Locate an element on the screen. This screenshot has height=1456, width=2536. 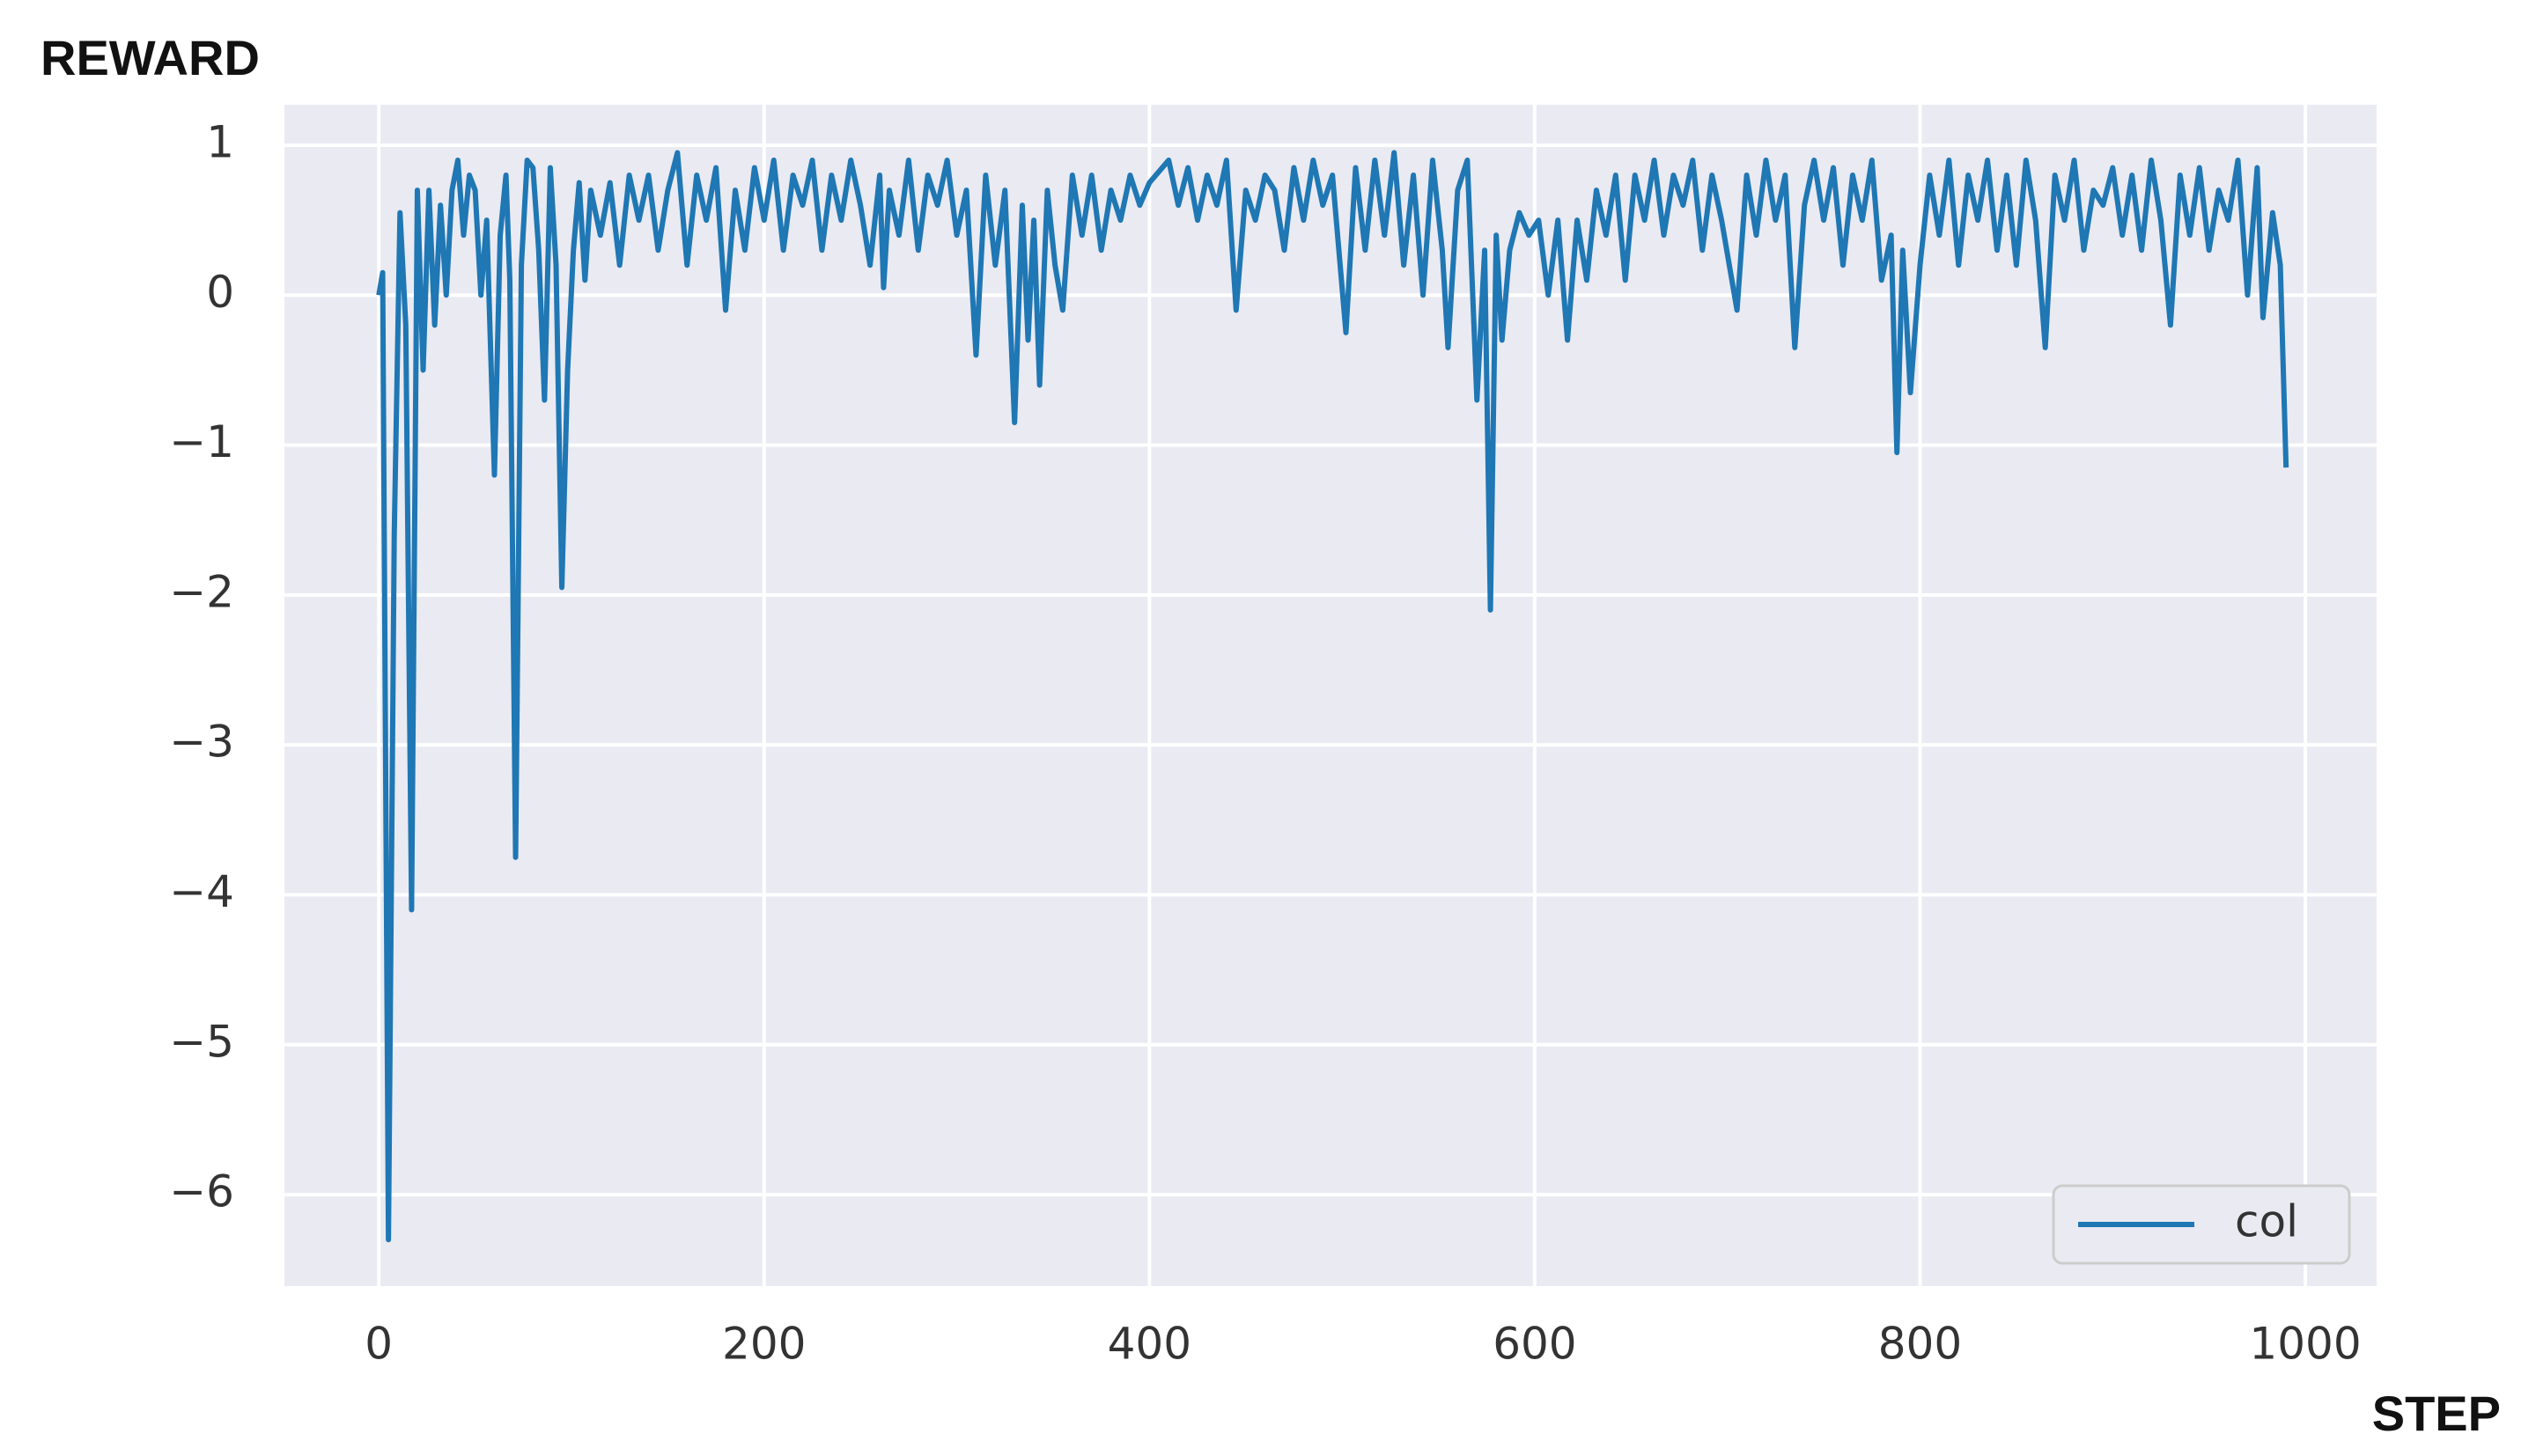
y-tick-label: −5 is located at coordinates (201, 1041).